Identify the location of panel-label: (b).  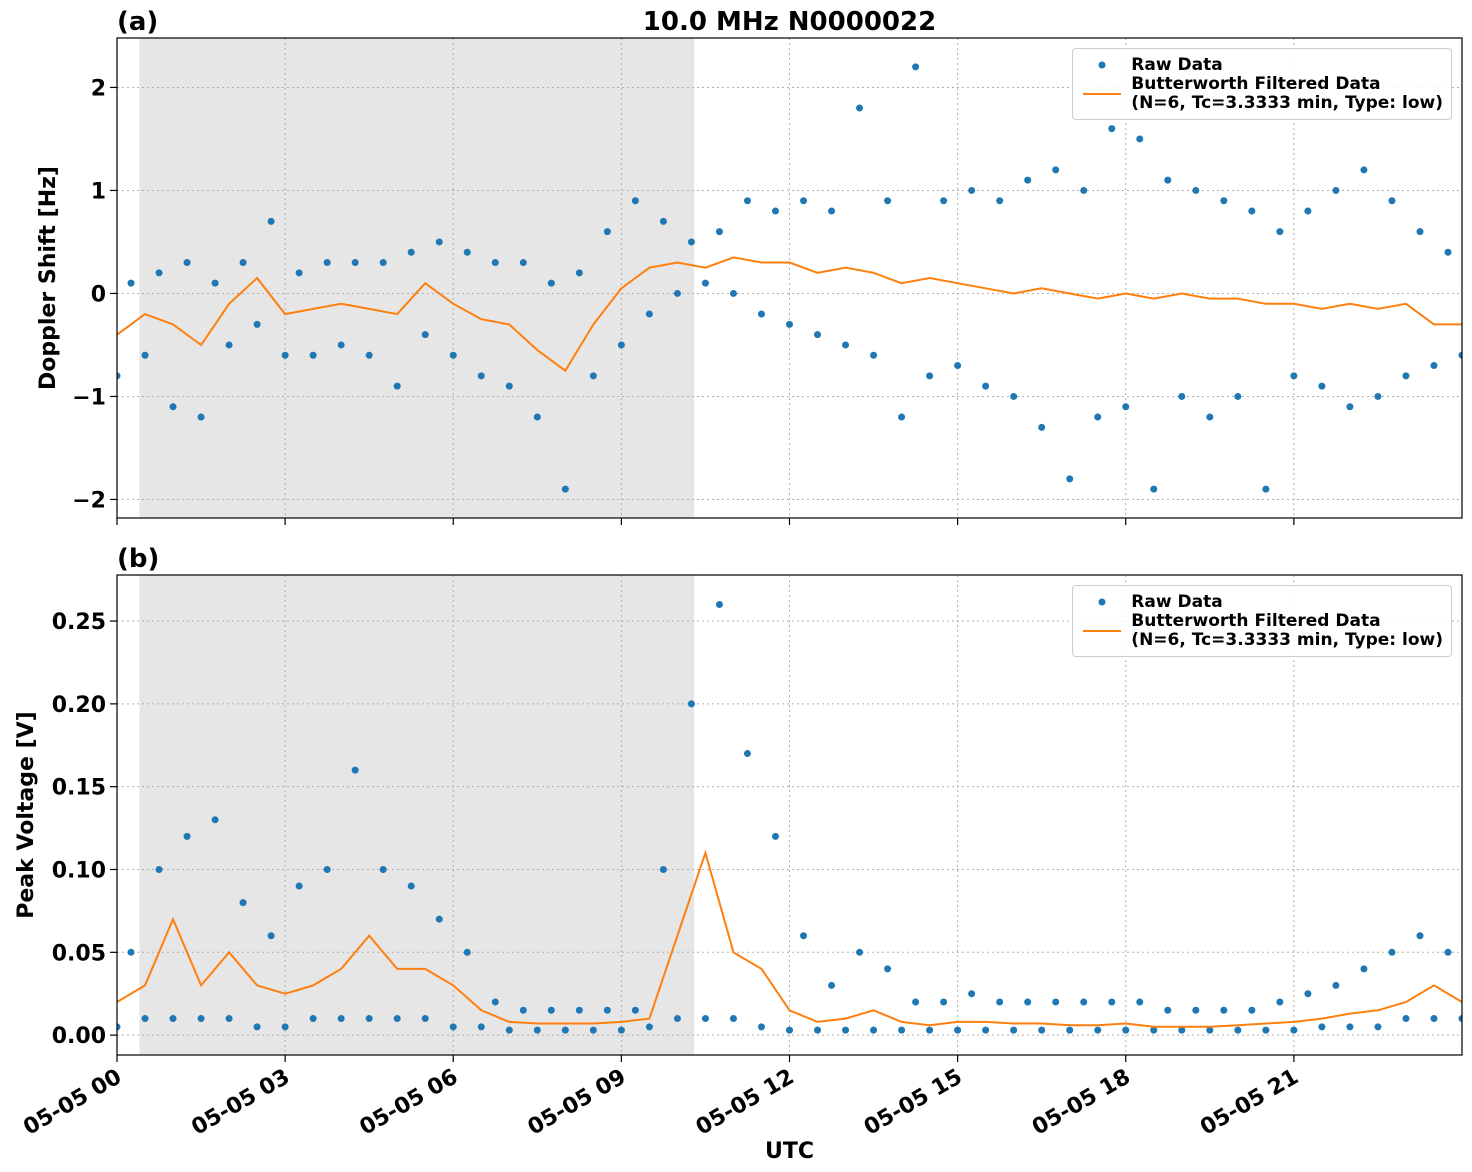
(138, 559).